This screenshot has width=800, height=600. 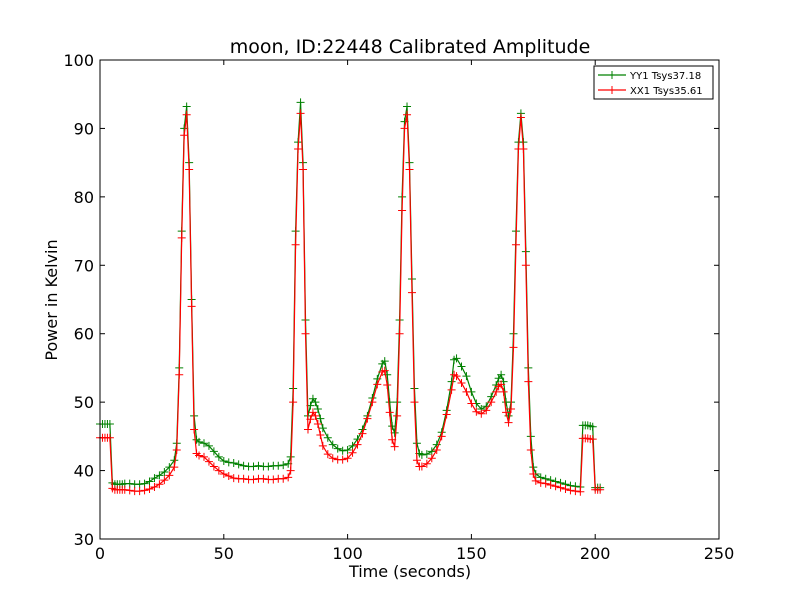 What do you see at coordinates (666, 91) in the screenshot?
I see `legend-label: XX1 Tsys35.61` at bounding box center [666, 91].